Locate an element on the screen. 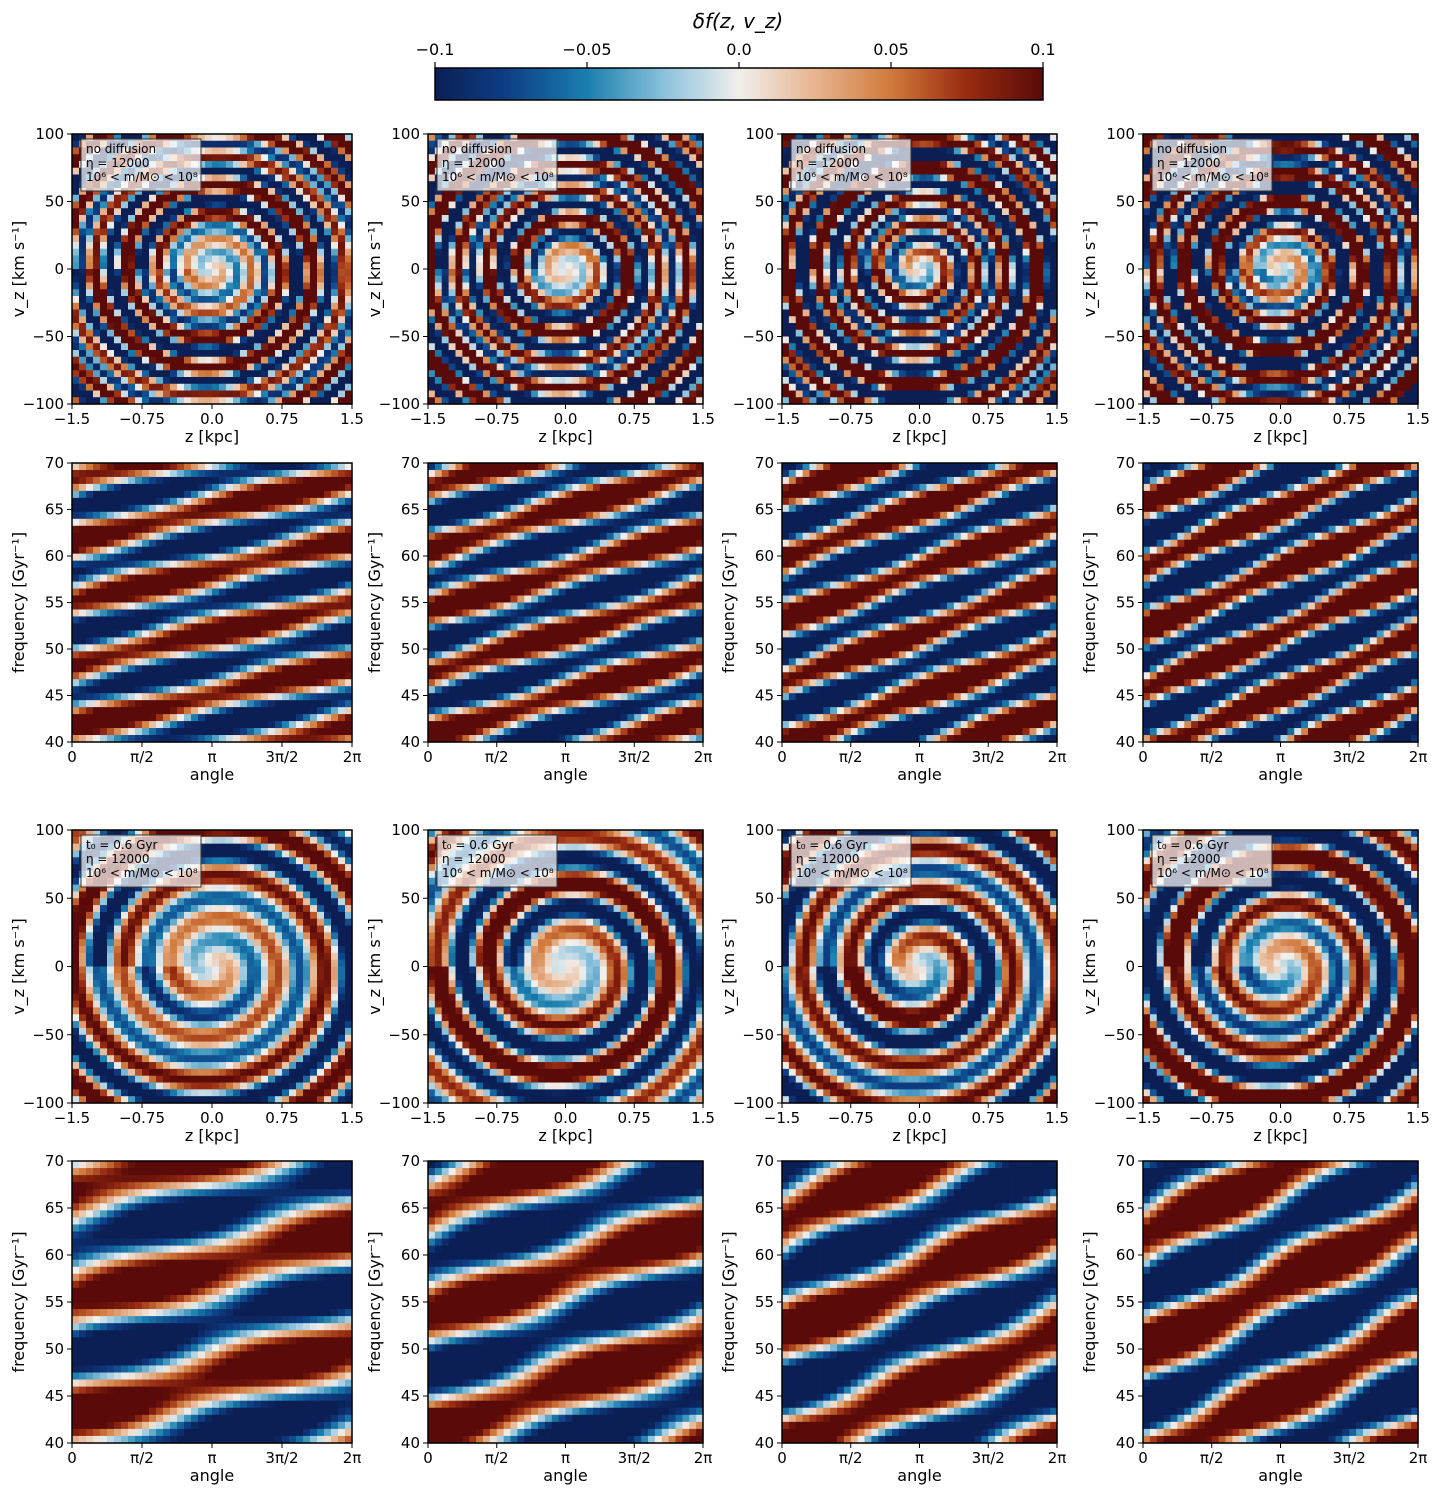 This screenshot has height=1490, width=1452. x-axis-label: z [kpc] is located at coordinates (565, 436).